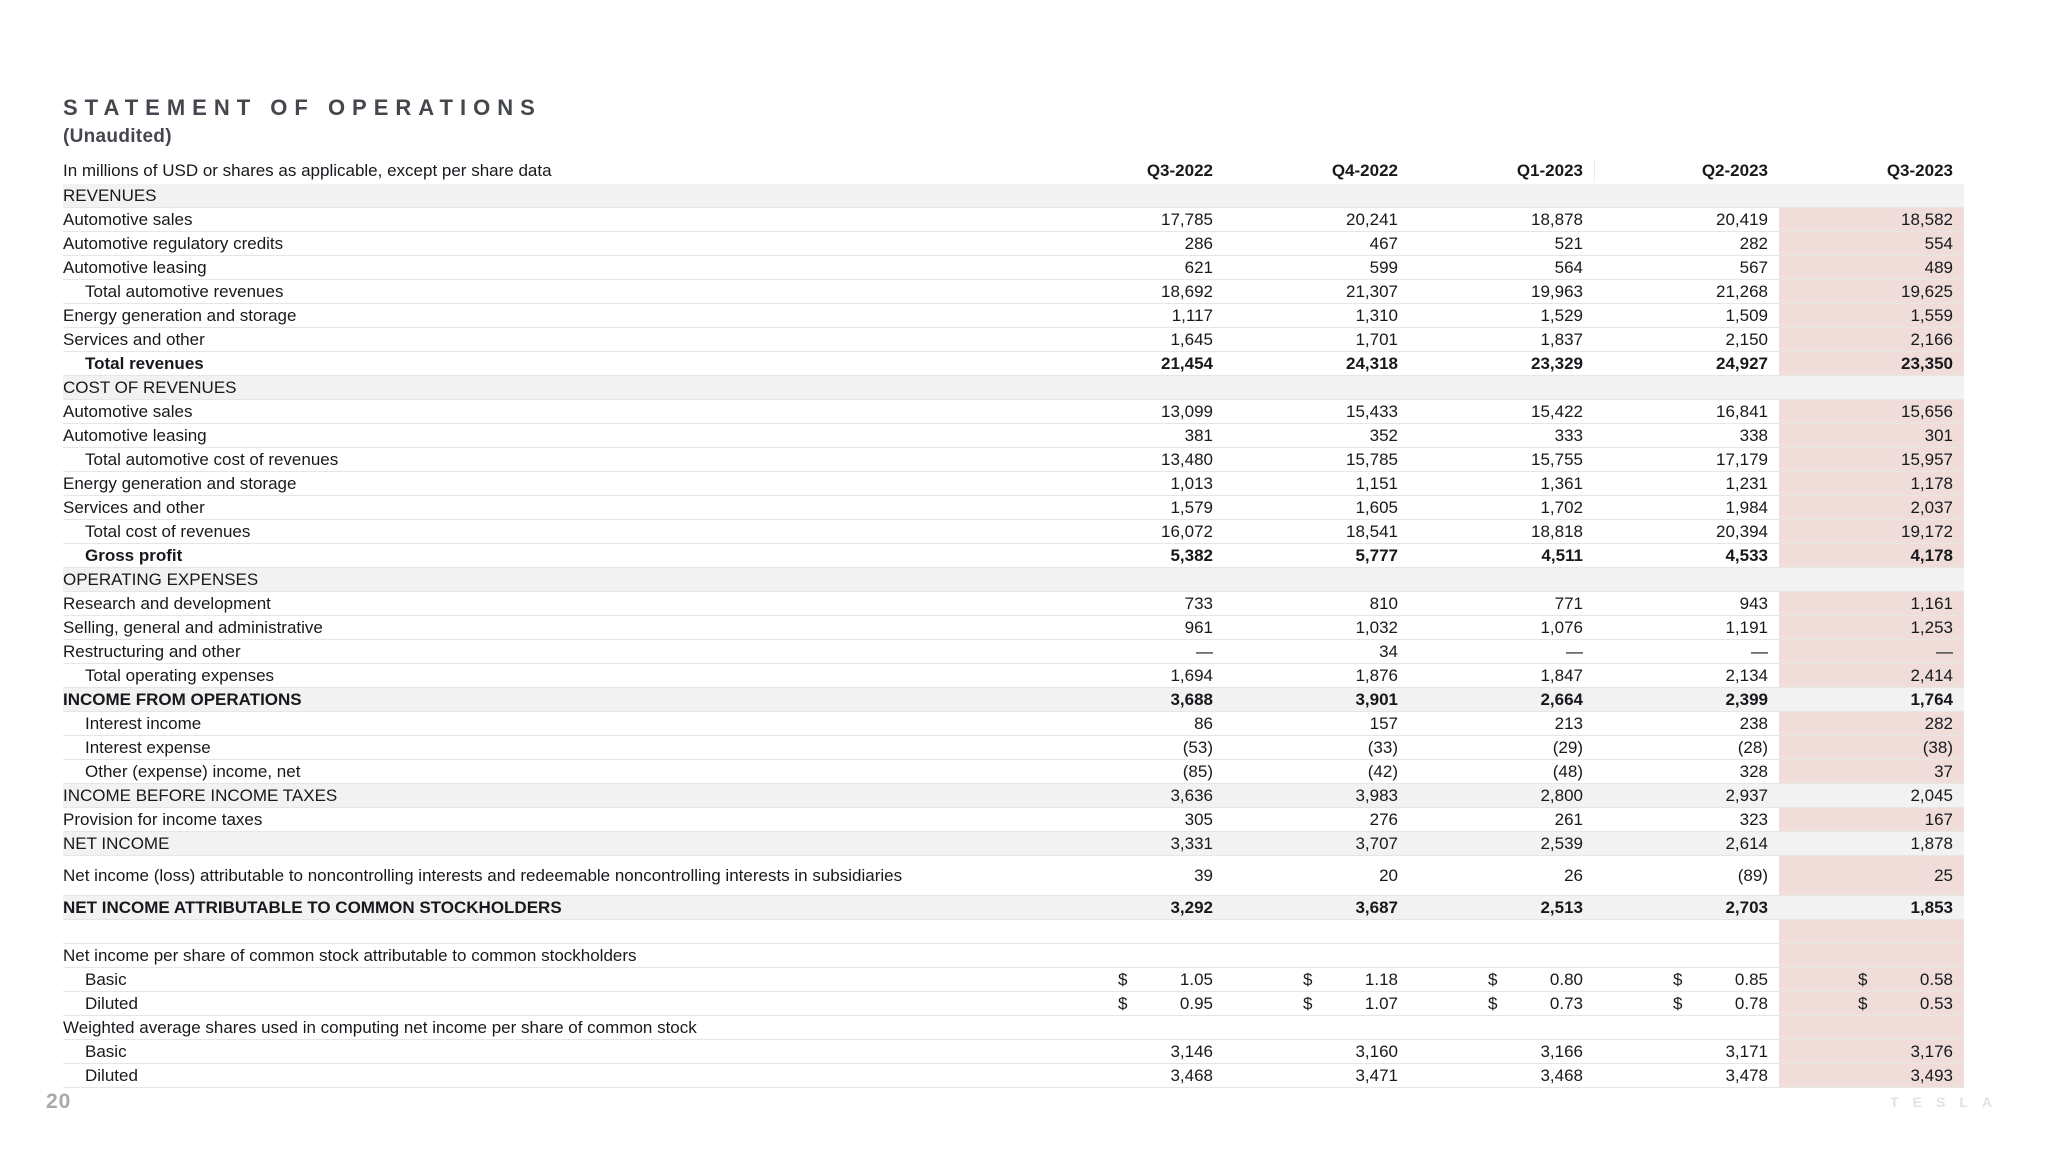 This screenshot has width=2048, height=1150. Describe the element at coordinates (1376, 675) in the screenshot. I see `value-cell: 1,876` at that location.